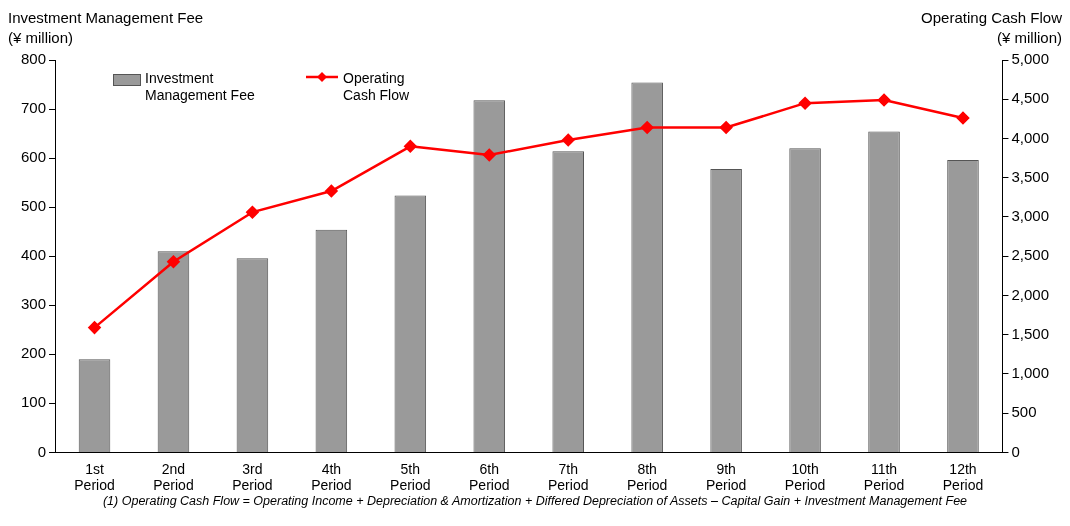  I want to click on x-tick-label: 9th Period, so click(726, 477).